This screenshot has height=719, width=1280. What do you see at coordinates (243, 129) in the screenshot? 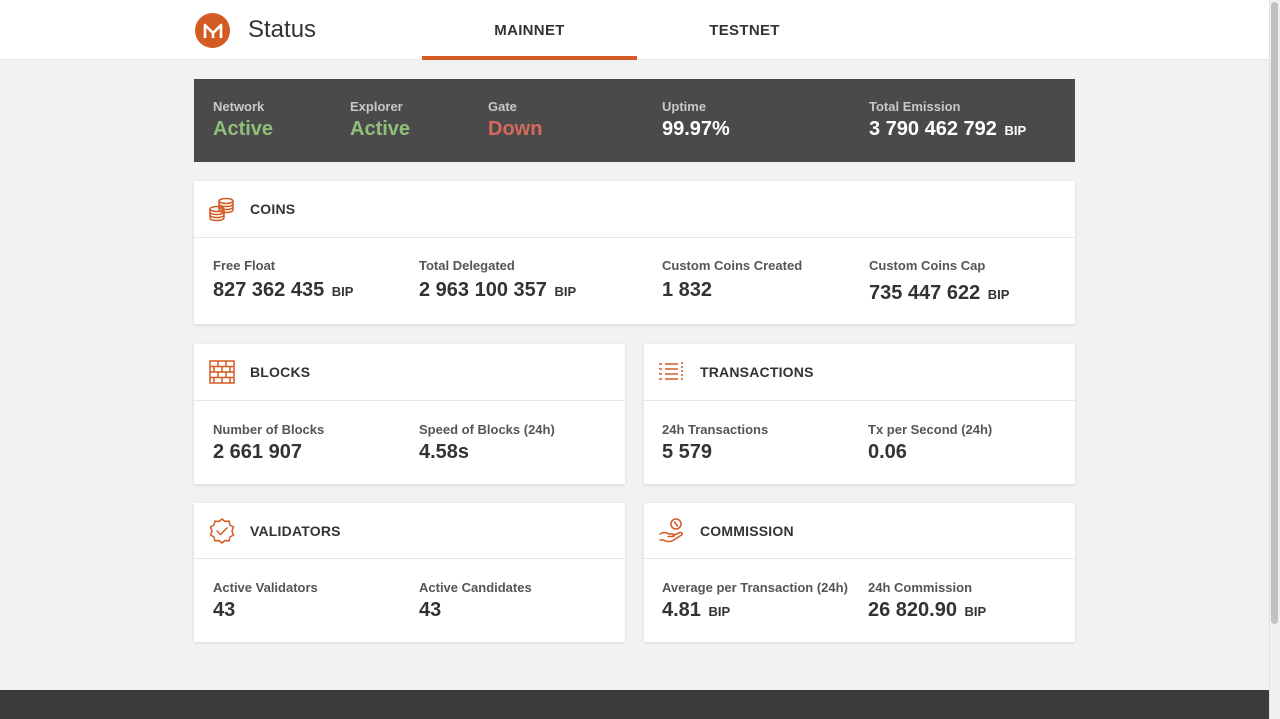
I see `network-value: Active` at bounding box center [243, 129].